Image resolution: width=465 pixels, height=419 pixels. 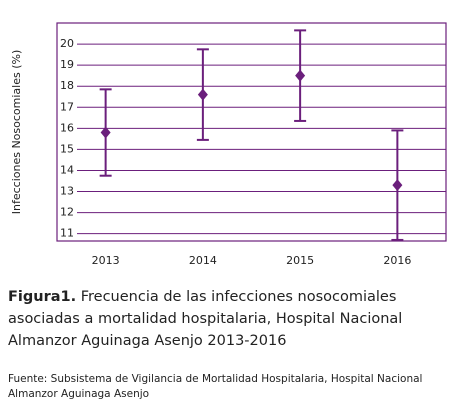 I want to click on y-tick-label: 18, so click(x=67, y=85).